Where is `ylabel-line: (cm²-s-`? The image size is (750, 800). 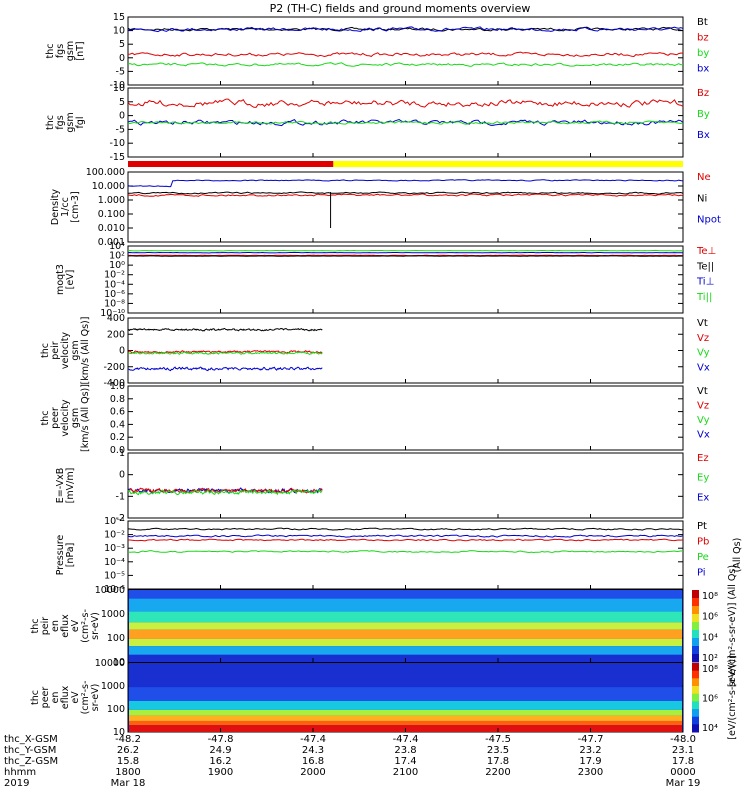 ylabel-line: (cm²-s- is located at coordinates (85, 626).